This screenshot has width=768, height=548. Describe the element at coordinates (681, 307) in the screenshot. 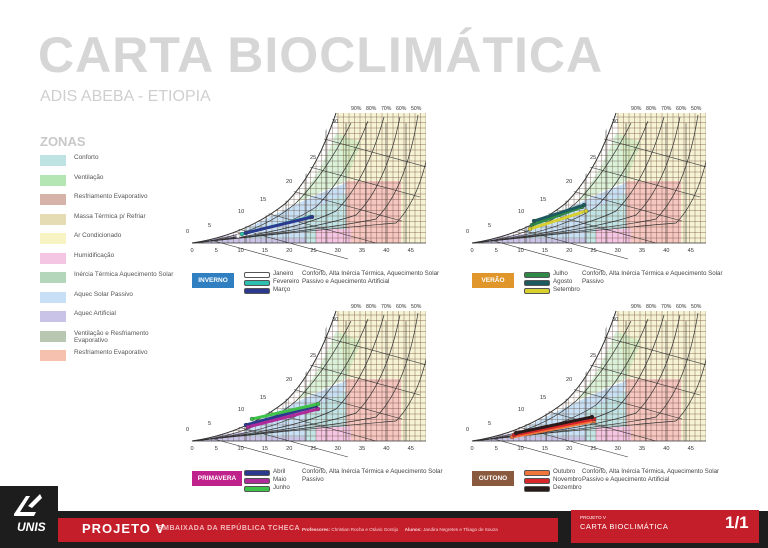

I see `humidity-label: 60%` at that location.